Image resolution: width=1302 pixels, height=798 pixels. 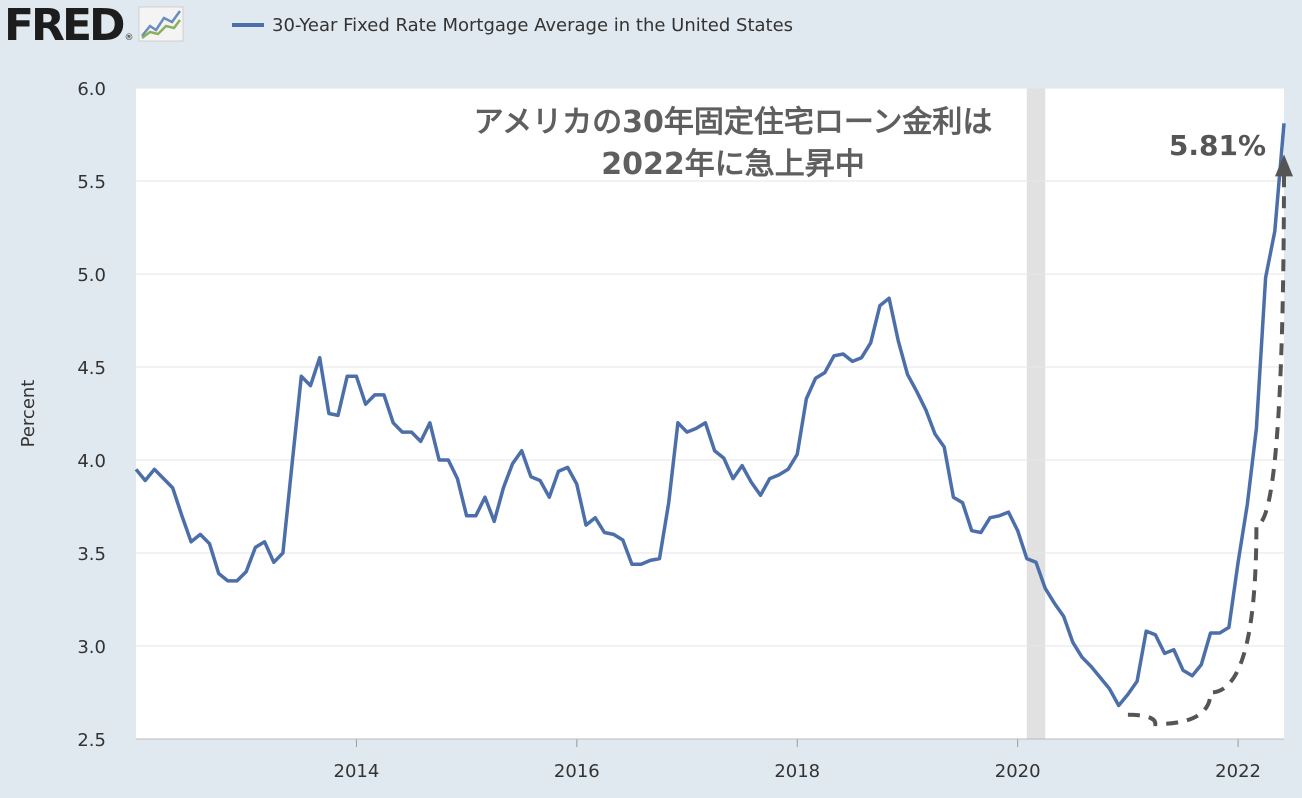 I want to click on fred-logo: FRED ®, so click(x=94, y=26).